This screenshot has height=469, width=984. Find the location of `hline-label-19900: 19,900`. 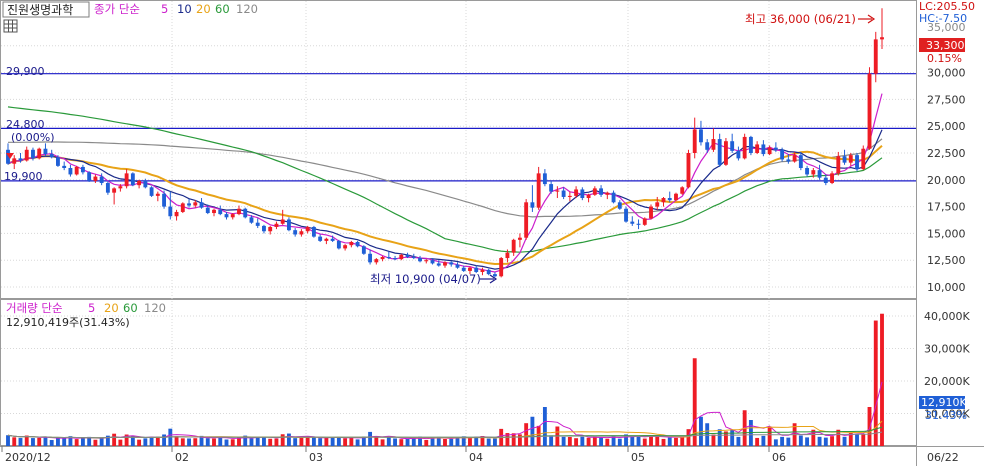

hline-label-19900: 19,900 is located at coordinates (23, 176).